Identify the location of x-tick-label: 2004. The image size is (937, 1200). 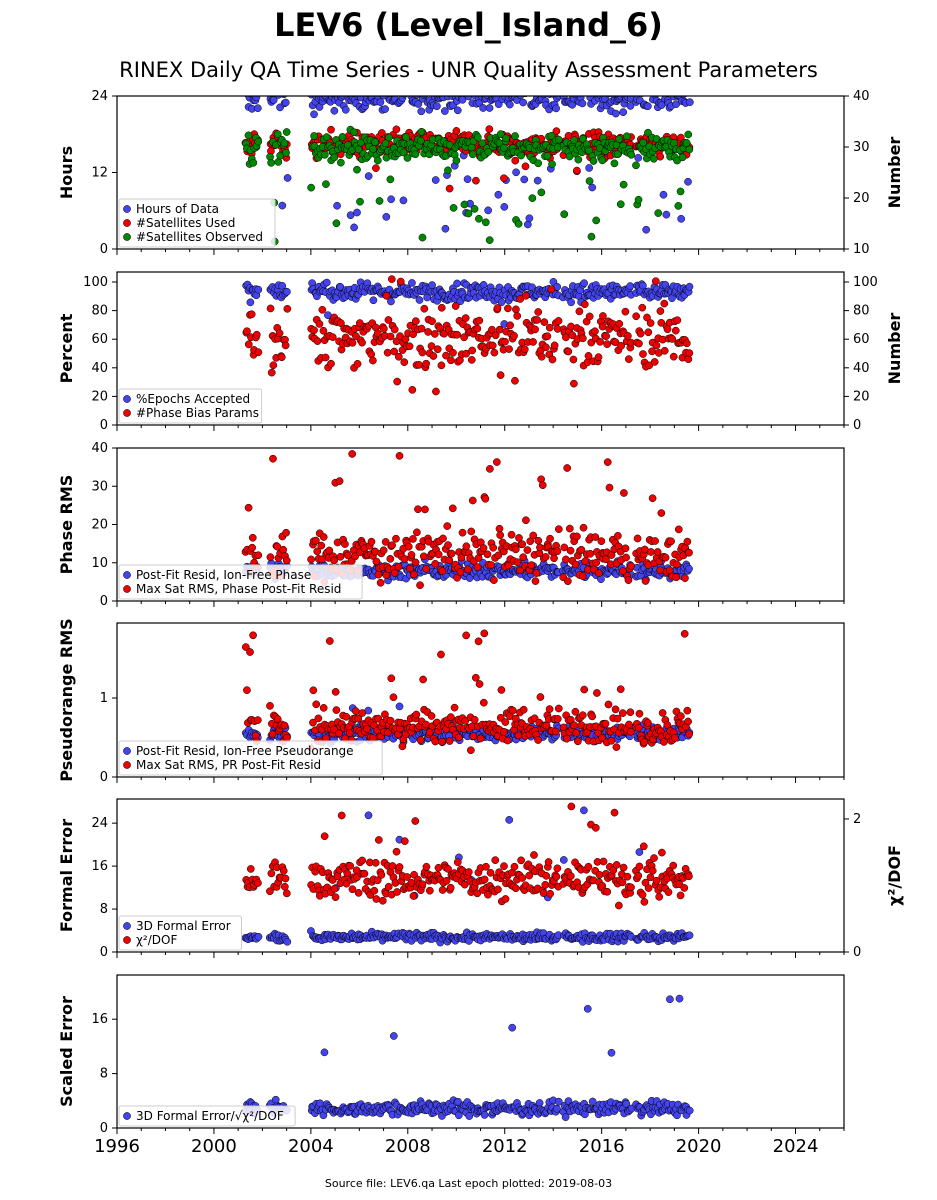
(311, 1146).